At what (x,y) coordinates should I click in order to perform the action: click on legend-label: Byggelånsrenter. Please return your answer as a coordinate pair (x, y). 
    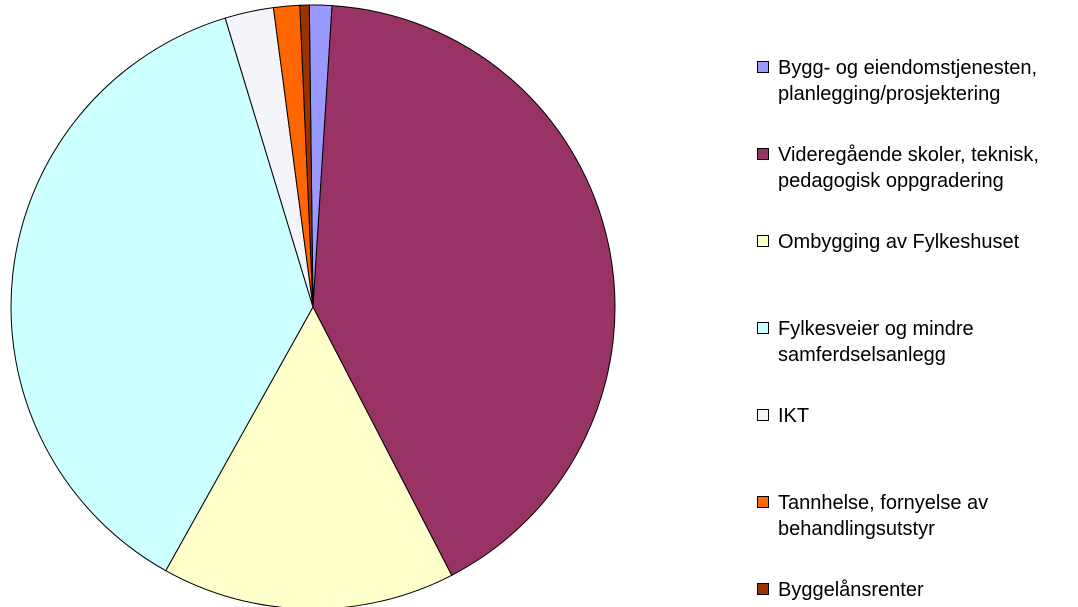
    Looking at the image, I should click on (851, 590).